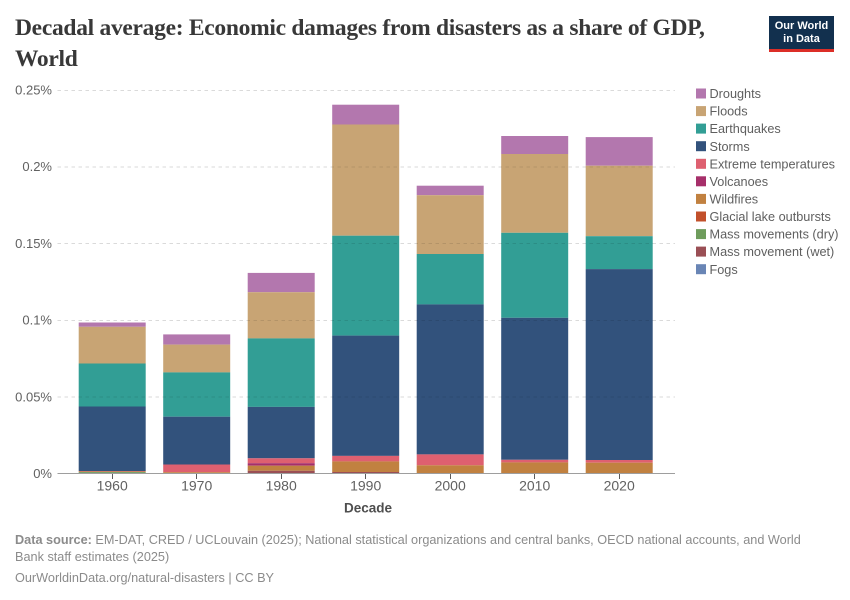 The image size is (850, 600). Describe the element at coordinates (772, 252) in the screenshot. I see `svg-text: Mass movement (wet)` at that location.